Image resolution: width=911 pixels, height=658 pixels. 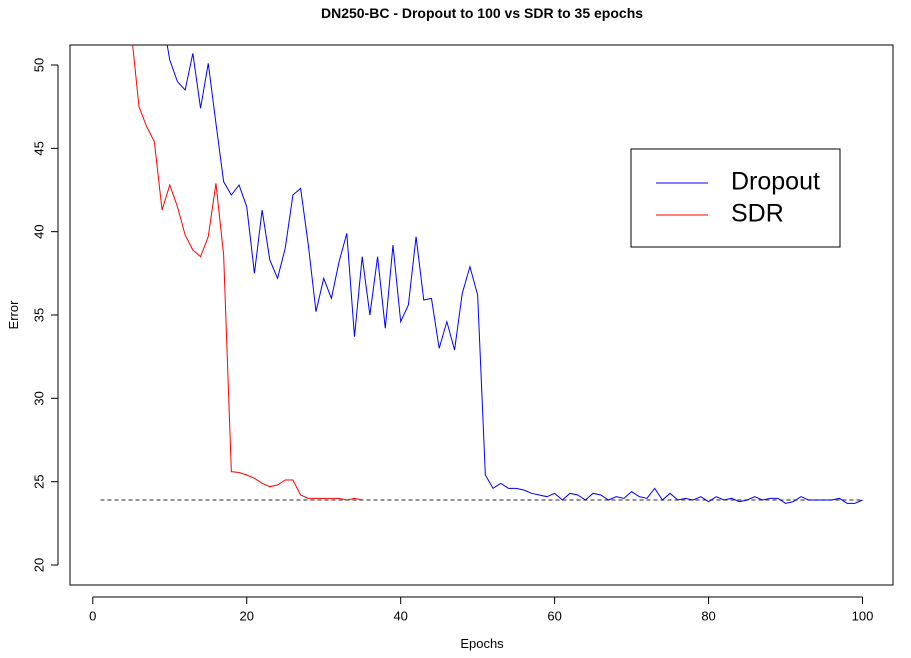 I want to click on y-tick-label: 45, so click(x=38, y=148).